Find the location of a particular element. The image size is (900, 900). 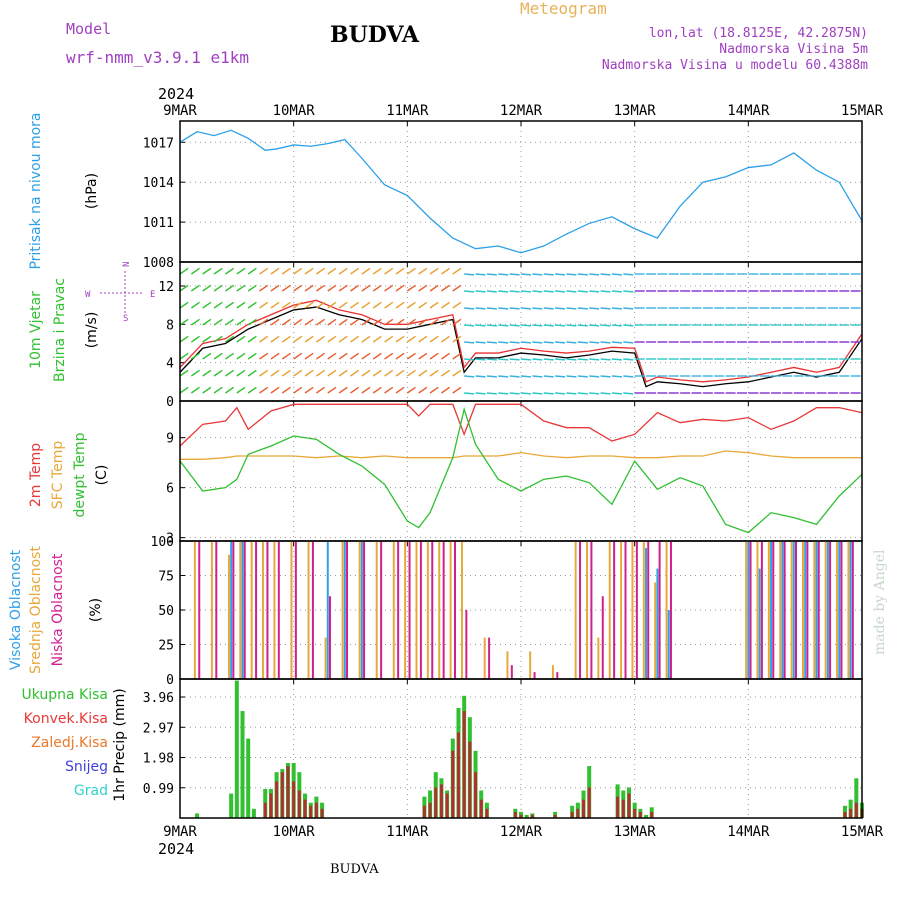

pressure-unit: (hPa) is located at coordinates (92, 191).